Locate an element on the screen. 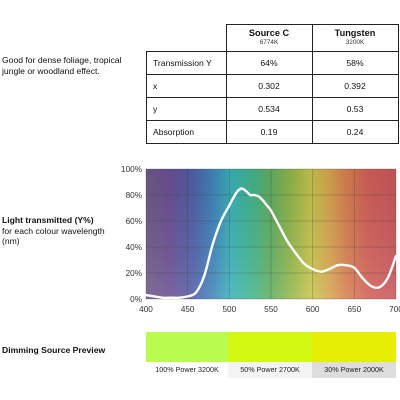 This screenshot has height=400, width=400. table-header-row: Source C 6774K Tungsten 3200K is located at coordinates (273, 38).